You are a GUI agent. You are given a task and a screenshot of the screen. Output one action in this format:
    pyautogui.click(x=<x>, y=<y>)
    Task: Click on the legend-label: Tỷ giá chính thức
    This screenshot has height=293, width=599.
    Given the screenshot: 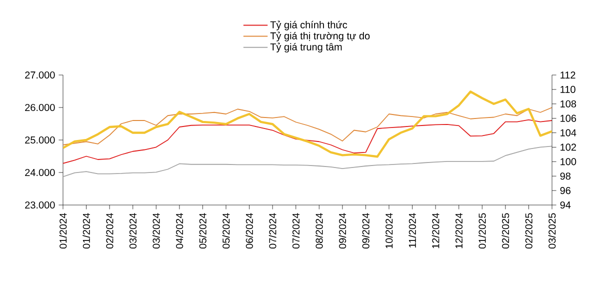 What is the action you would take?
    pyautogui.click(x=309, y=25)
    